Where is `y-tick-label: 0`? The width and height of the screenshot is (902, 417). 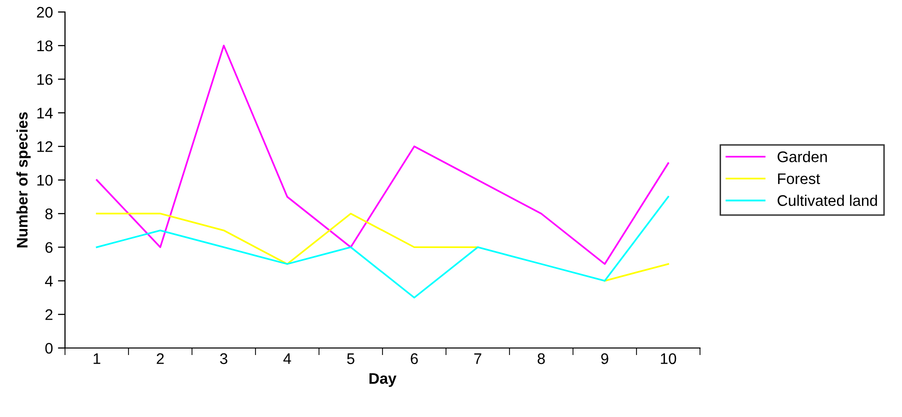
y-tick-label: 0 is located at coordinates (49, 348).